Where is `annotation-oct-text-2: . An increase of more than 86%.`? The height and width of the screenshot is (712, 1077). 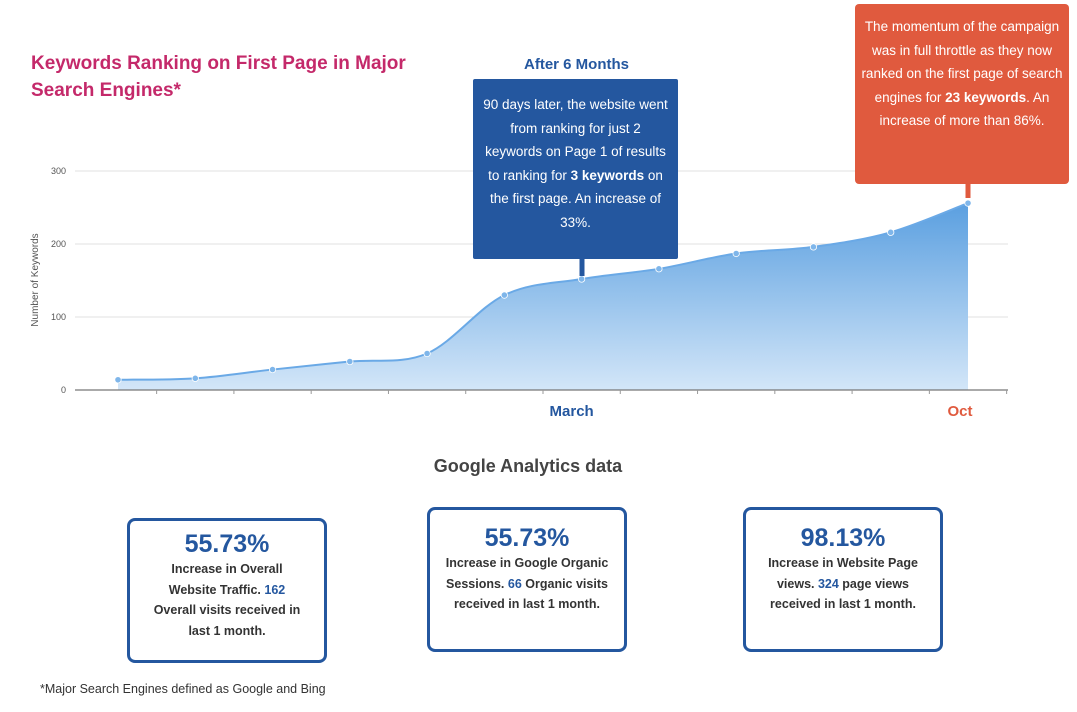
annotation-oct-text-2: . An increase of more than 86%. is located at coordinates (964, 109).